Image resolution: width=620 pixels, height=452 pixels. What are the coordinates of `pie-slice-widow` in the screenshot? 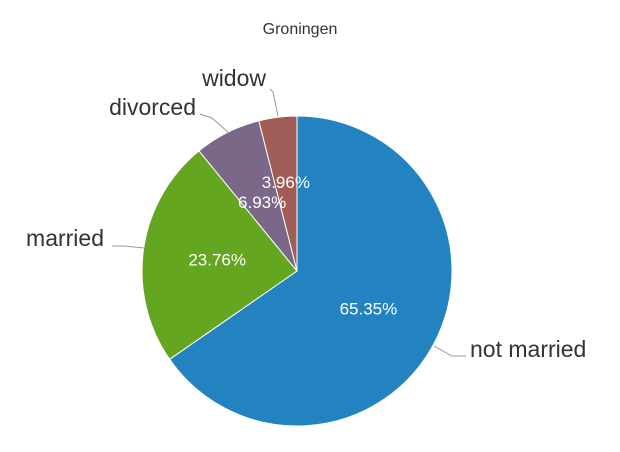 It's located at (278, 193).